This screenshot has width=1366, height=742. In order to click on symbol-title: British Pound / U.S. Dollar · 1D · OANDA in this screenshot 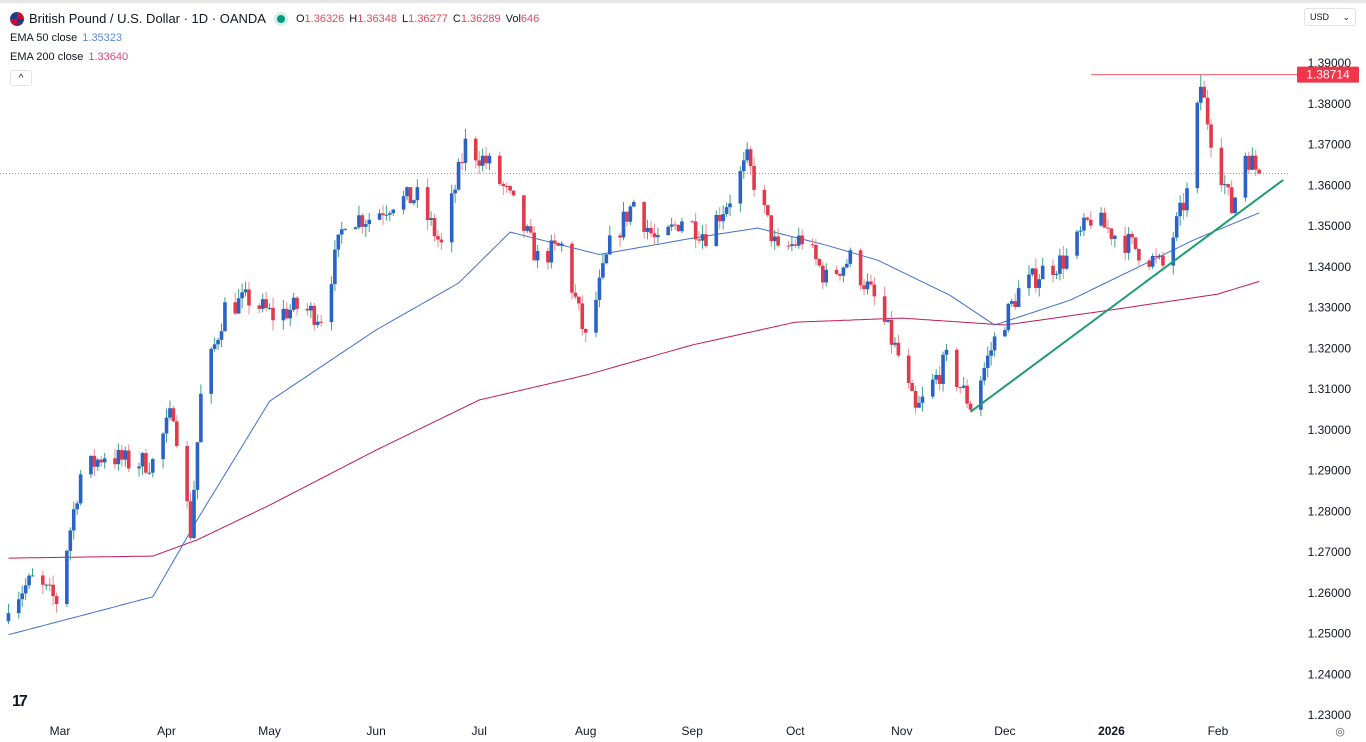, I will do `click(147, 18)`.